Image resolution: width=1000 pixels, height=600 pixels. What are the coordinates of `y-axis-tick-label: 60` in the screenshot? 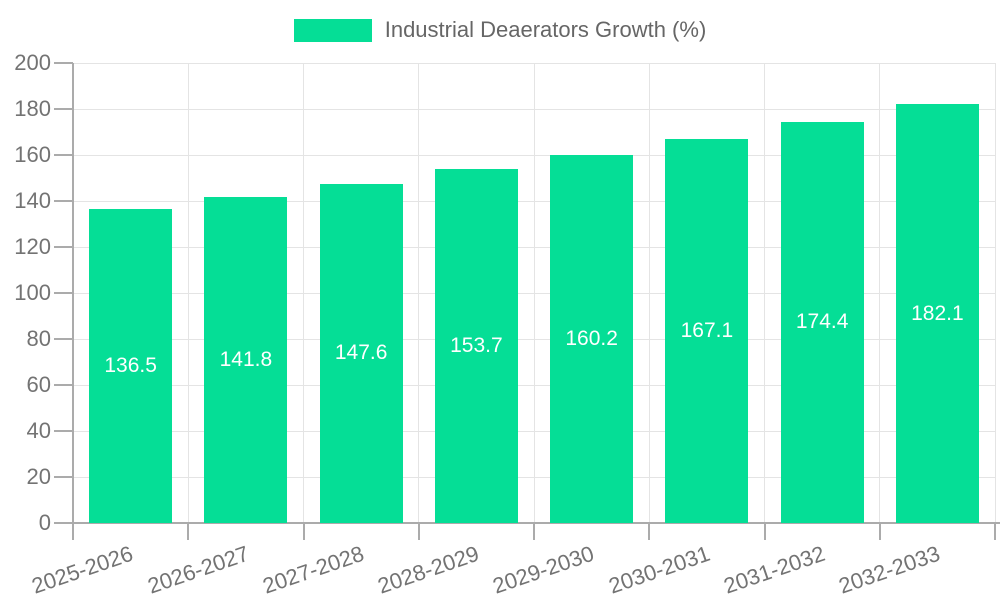 It's located at (38, 384).